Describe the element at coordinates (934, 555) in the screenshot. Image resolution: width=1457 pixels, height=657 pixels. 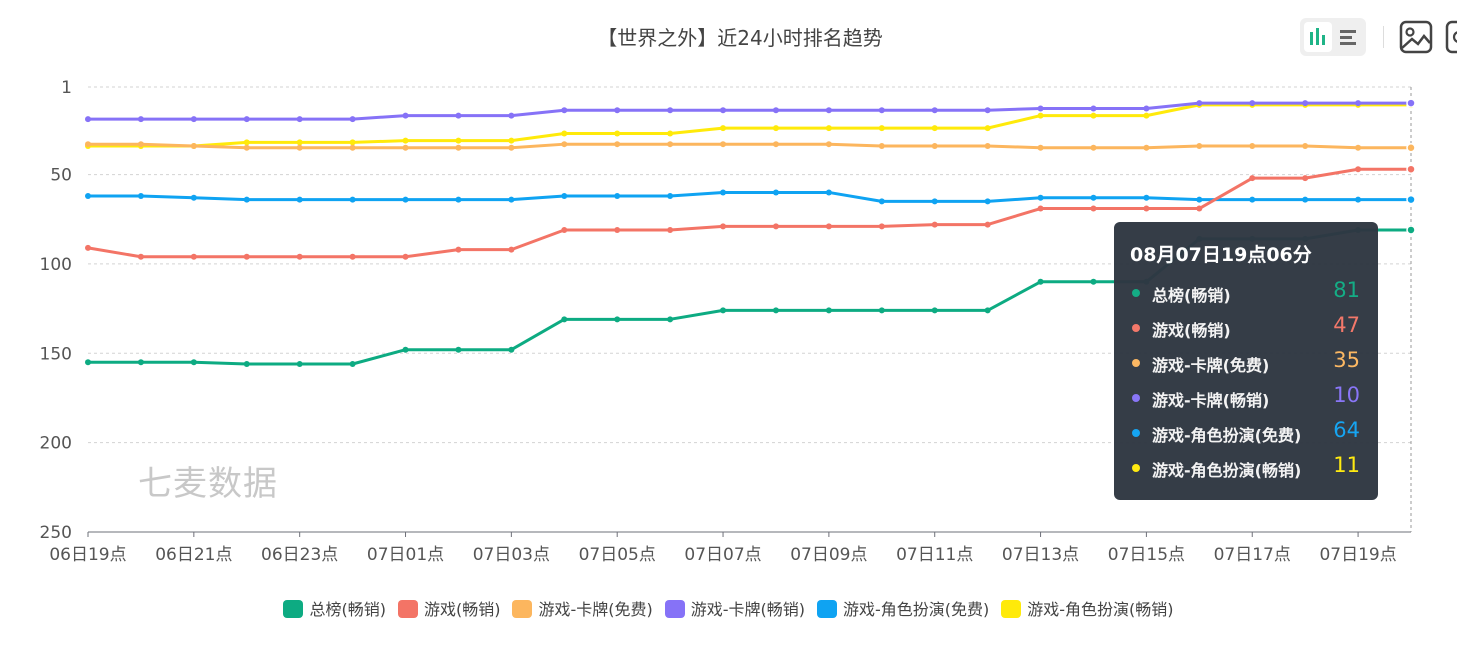
I see `x-tick-label: 07日11点` at that location.